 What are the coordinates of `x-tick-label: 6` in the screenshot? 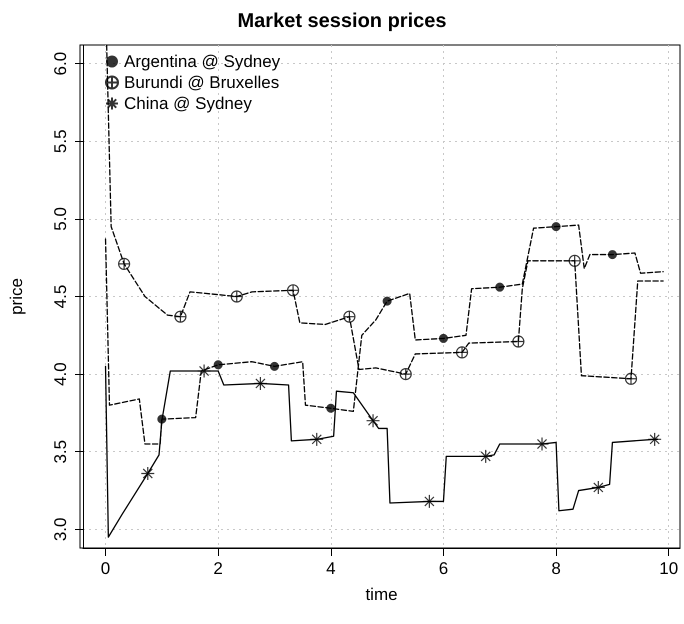 It's located at (443, 568).